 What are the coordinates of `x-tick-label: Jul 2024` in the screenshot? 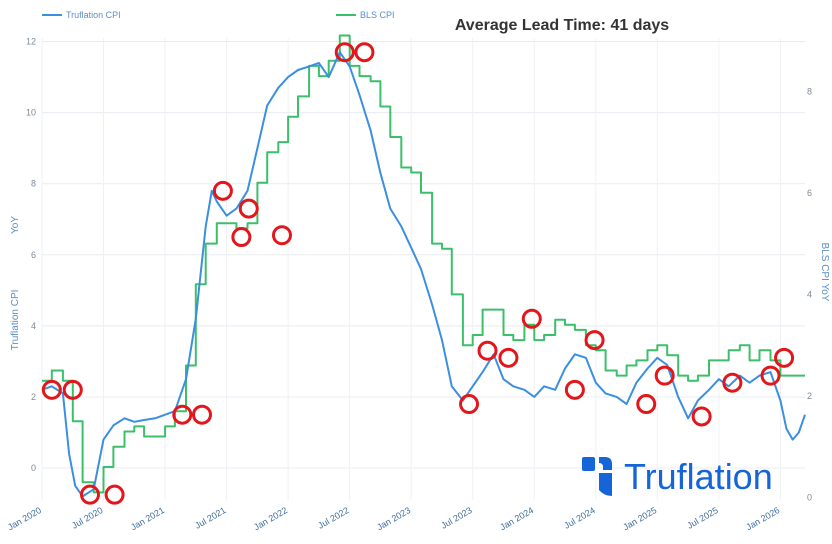 It's located at (579, 518).